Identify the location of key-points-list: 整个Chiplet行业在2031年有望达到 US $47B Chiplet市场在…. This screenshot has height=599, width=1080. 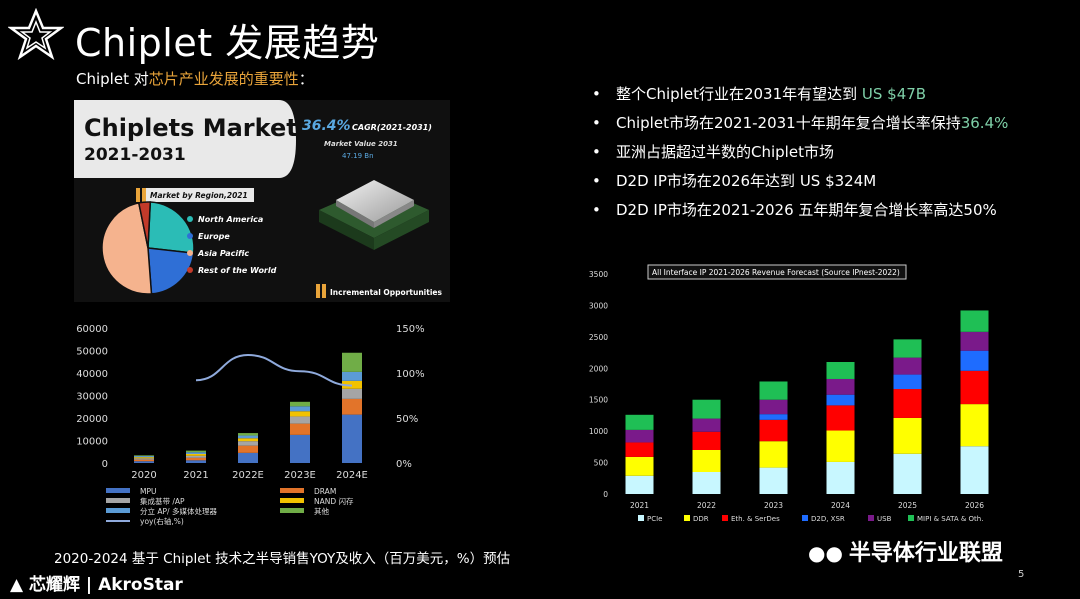
(800, 152).